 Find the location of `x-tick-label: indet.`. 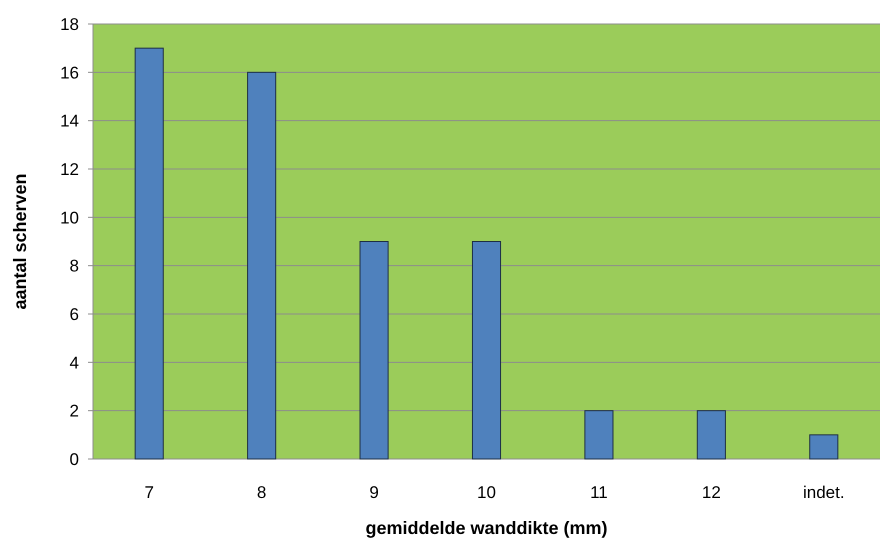

x-tick-label: indet. is located at coordinates (823, 492).